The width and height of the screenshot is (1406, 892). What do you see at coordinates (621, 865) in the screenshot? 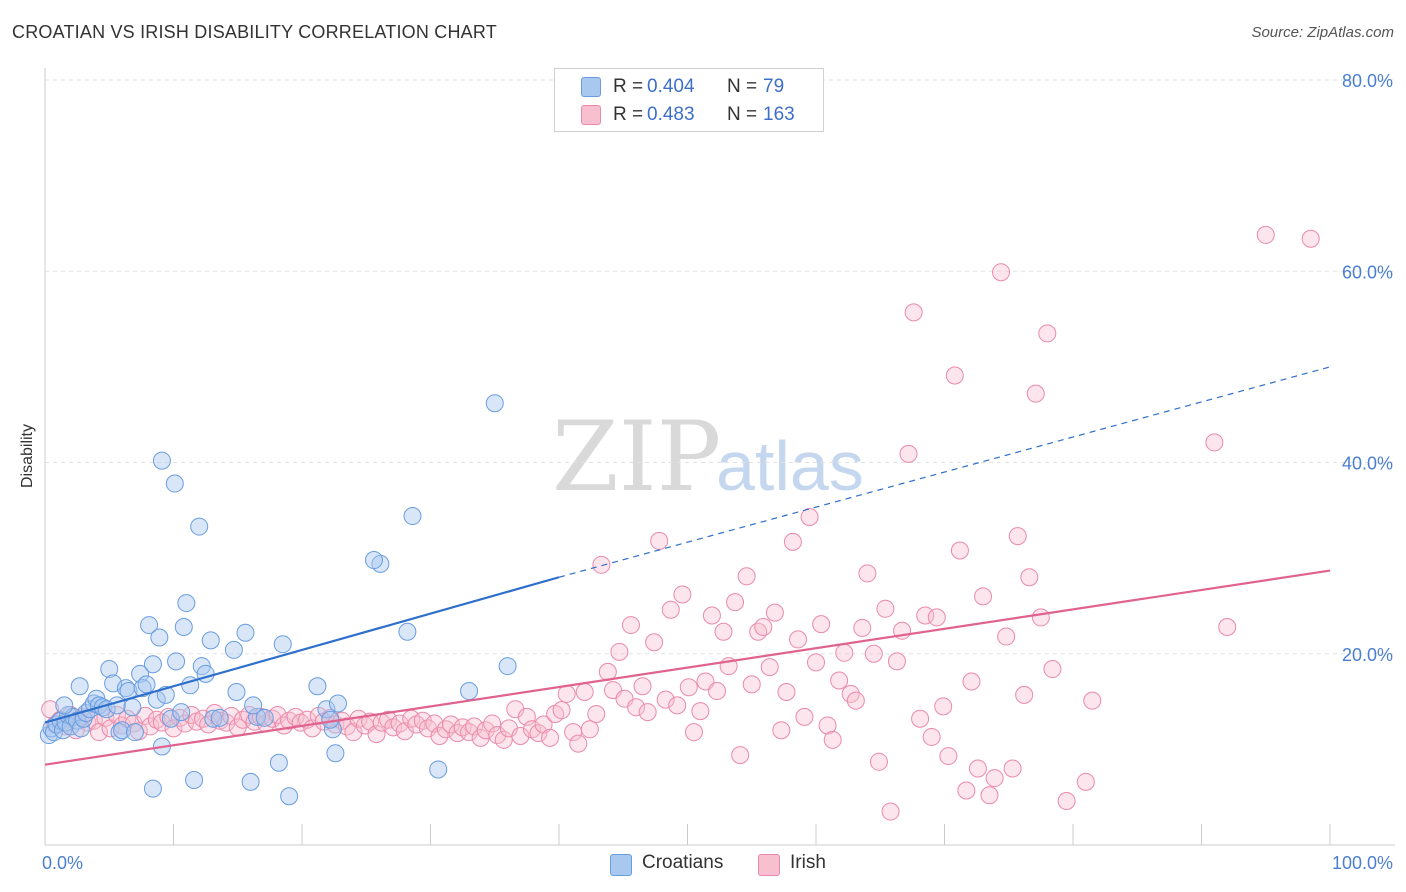
I see `croatians-legend-swatch` at bounding box center [621, 865].